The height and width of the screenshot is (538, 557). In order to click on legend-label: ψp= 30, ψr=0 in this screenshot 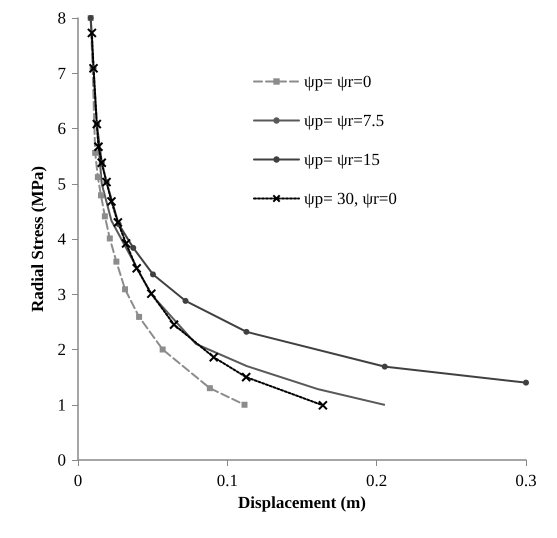, I will do `click(350, 198)`.